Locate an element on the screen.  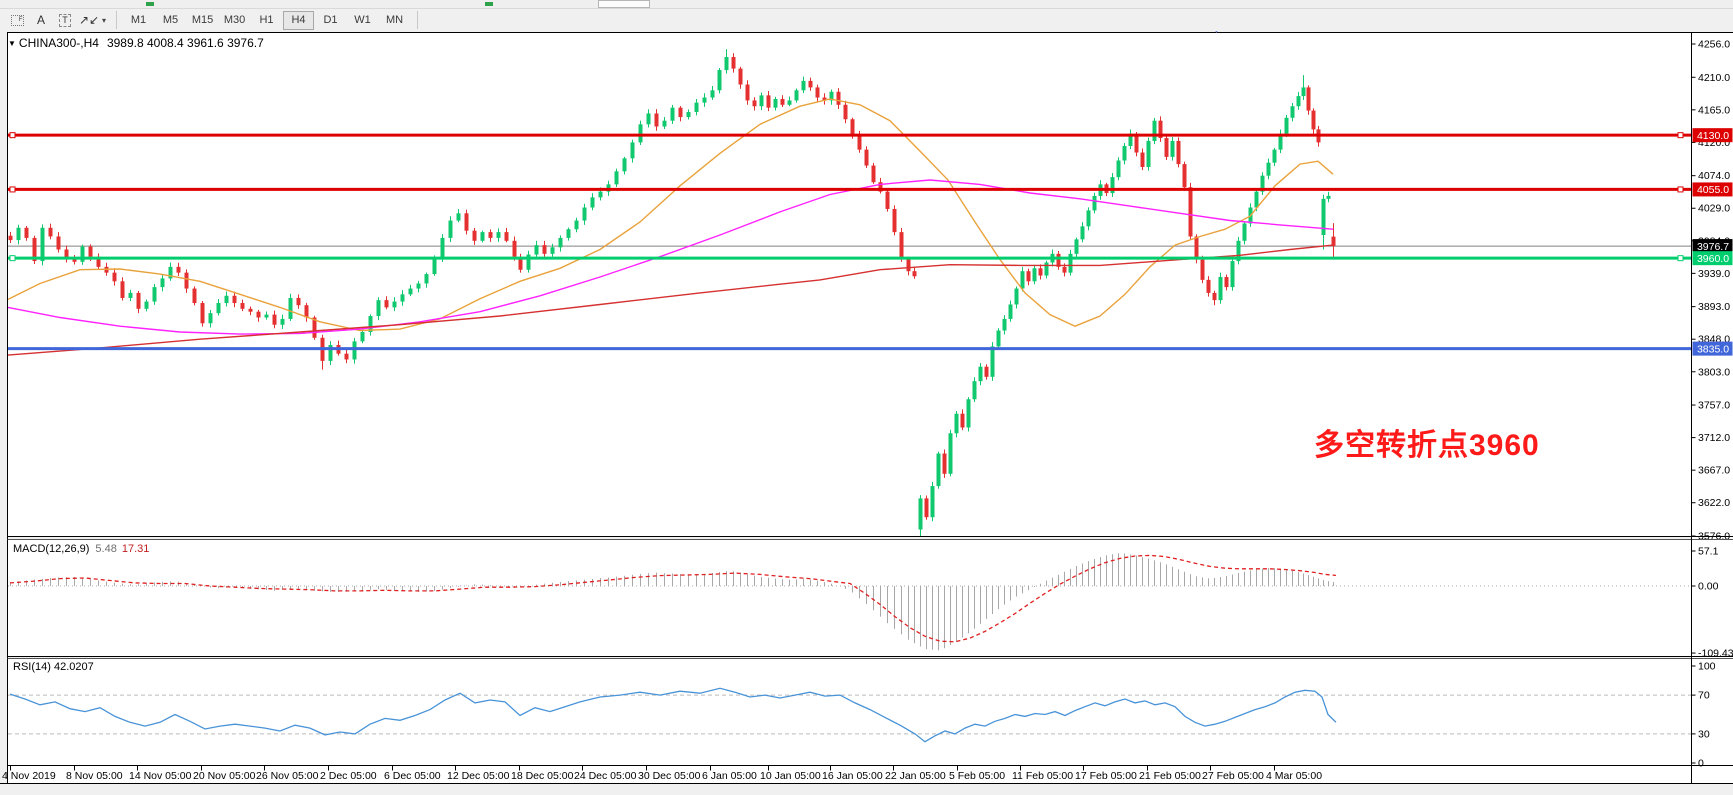
svg-text: -109.43 is located at coordinates (1715, 654).